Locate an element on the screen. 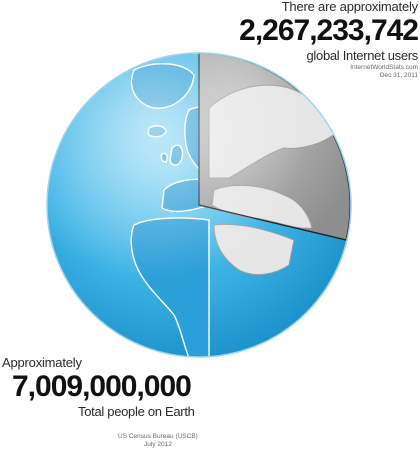 The height and width of the screenshot is (454, 420). internet-intro-text: There are approximately is located at coordinates (350, 7).